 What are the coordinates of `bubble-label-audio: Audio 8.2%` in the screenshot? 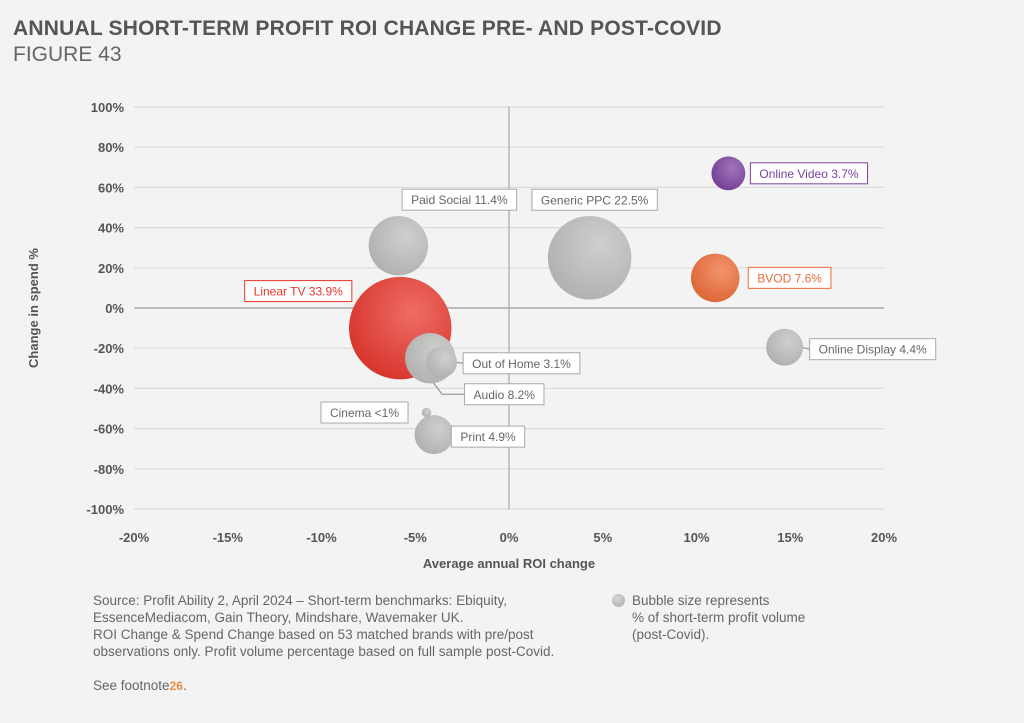 It's located at (504, 394).